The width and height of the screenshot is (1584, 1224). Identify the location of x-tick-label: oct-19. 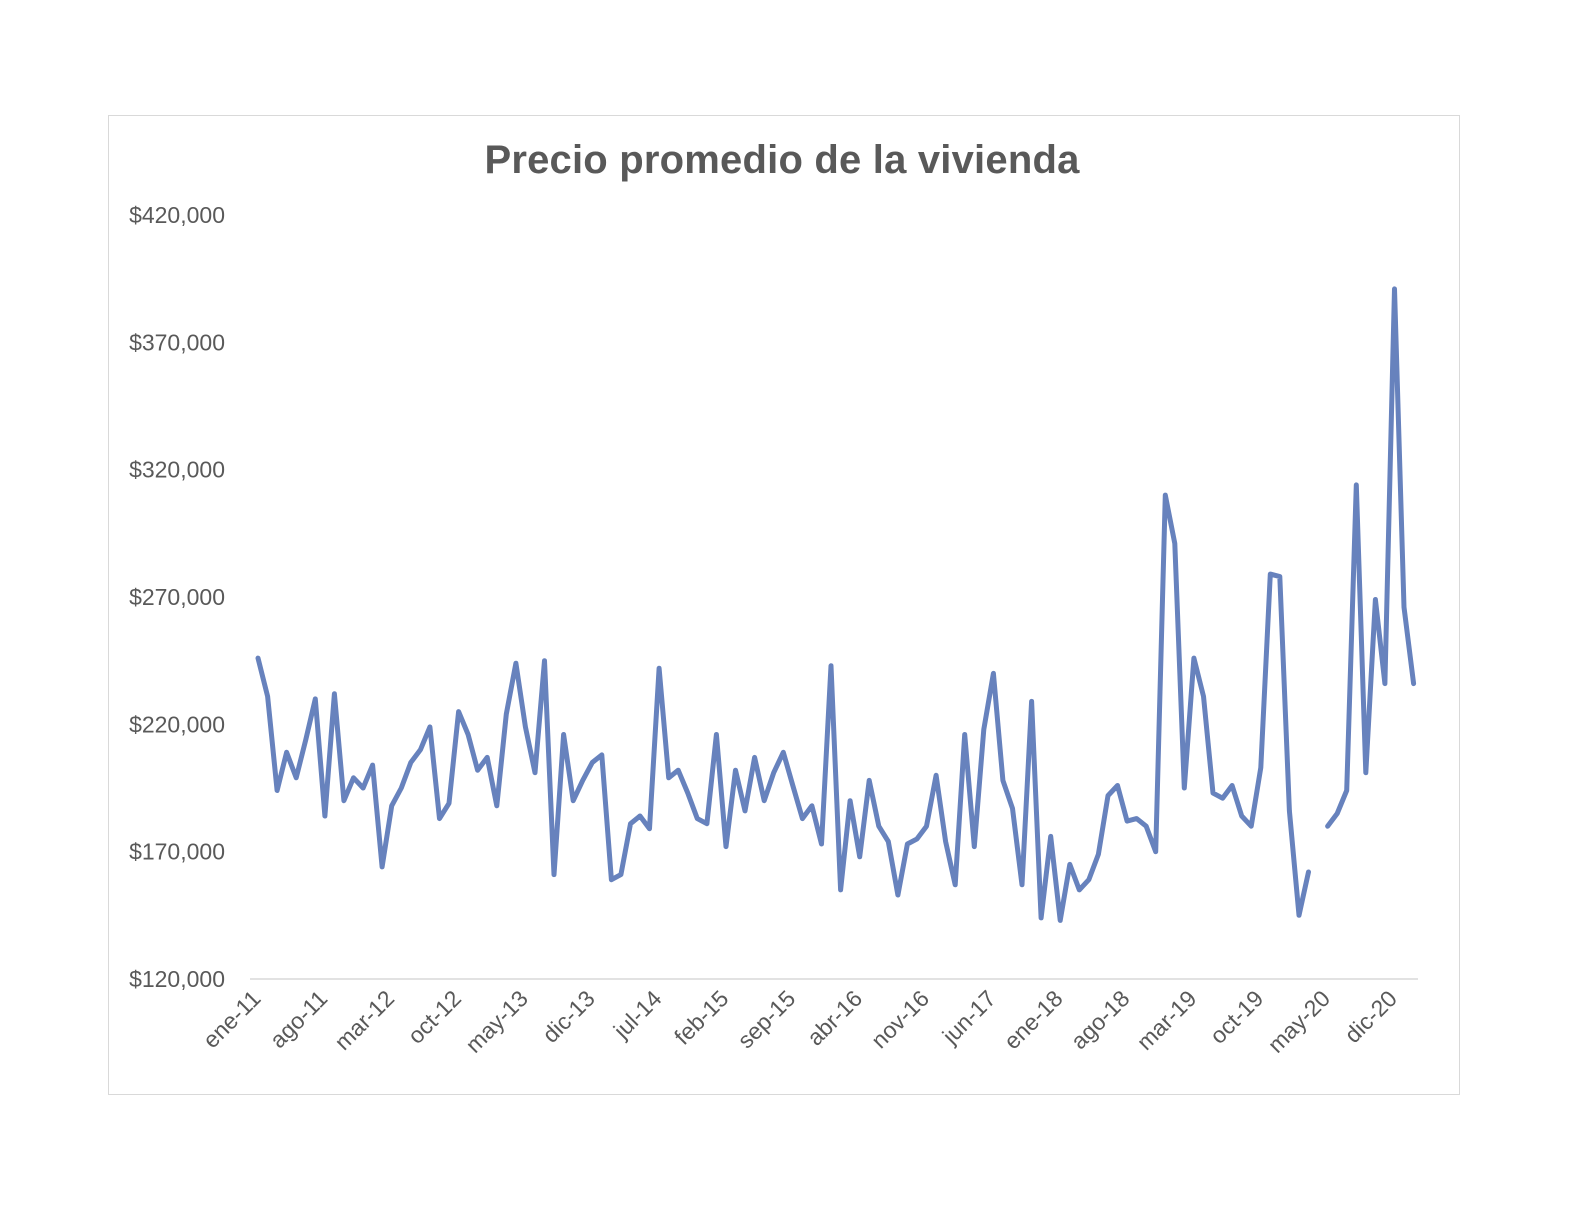
(1237, 1017).